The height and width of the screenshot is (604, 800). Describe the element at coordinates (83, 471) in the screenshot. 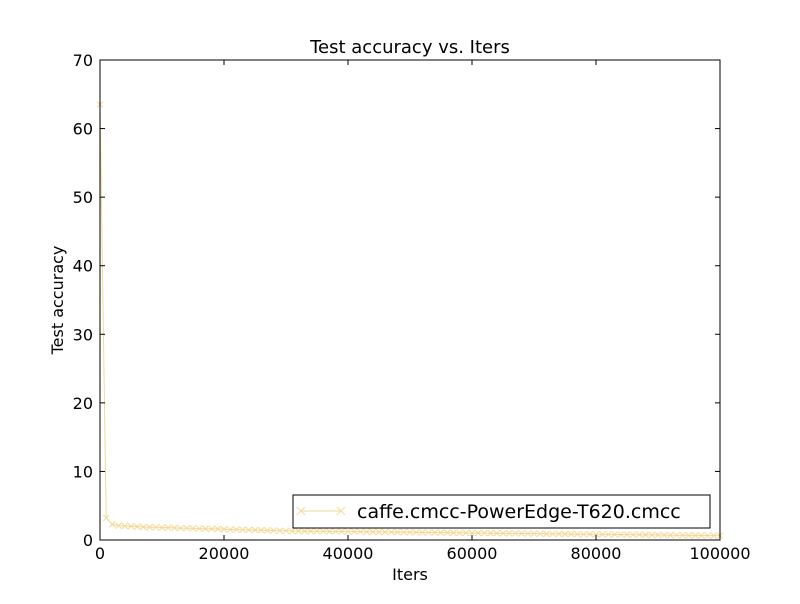

I see `y-tick-label: 10` at that location.